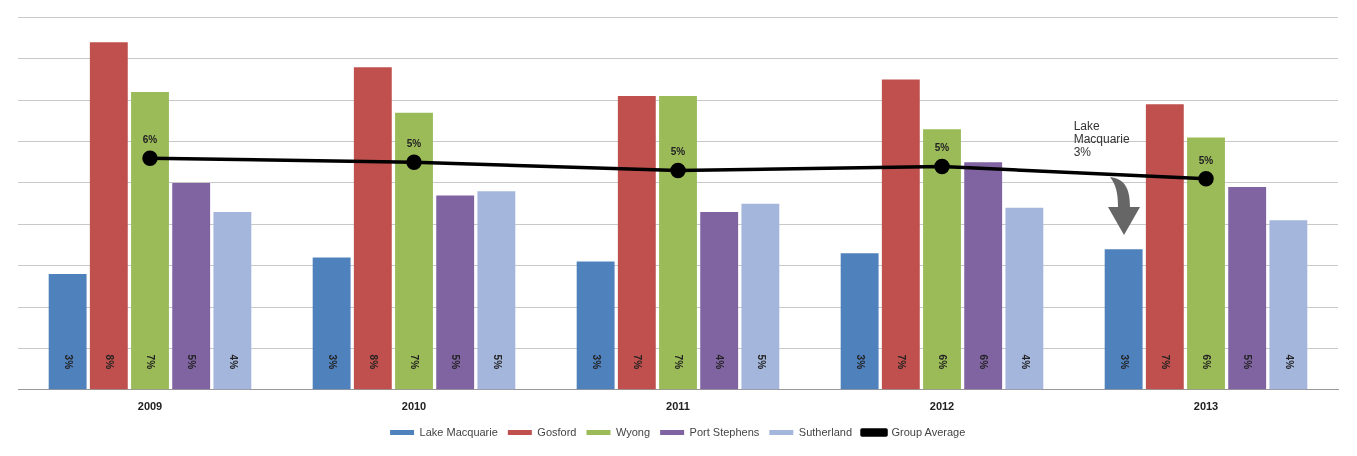 Image resolution: width=1357 pixels, height=456 pixels. What do you see at coordinates (942, 406) in the screenshot?
I see `x-tick-label: 2012` at bounding box center [942, 406].